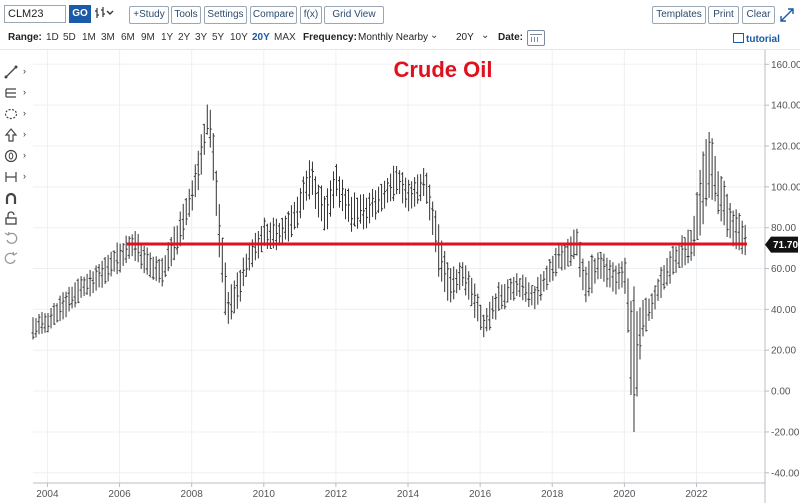  I want to click on ellipse-shape-icon, so click(11, 114).